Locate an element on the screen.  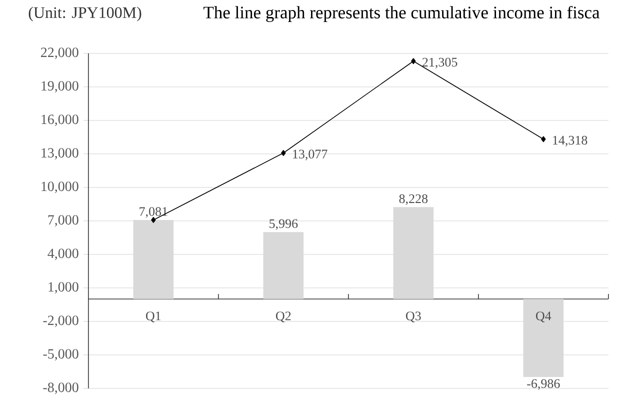
y-tick-label: -2,000 is located at coordinates (60, 322).